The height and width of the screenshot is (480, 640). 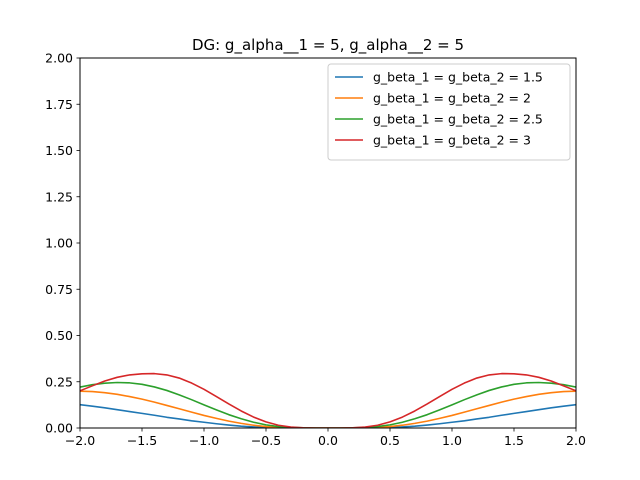 I want to click on x-tick-label: 2.0, so click(x=576, y=440).